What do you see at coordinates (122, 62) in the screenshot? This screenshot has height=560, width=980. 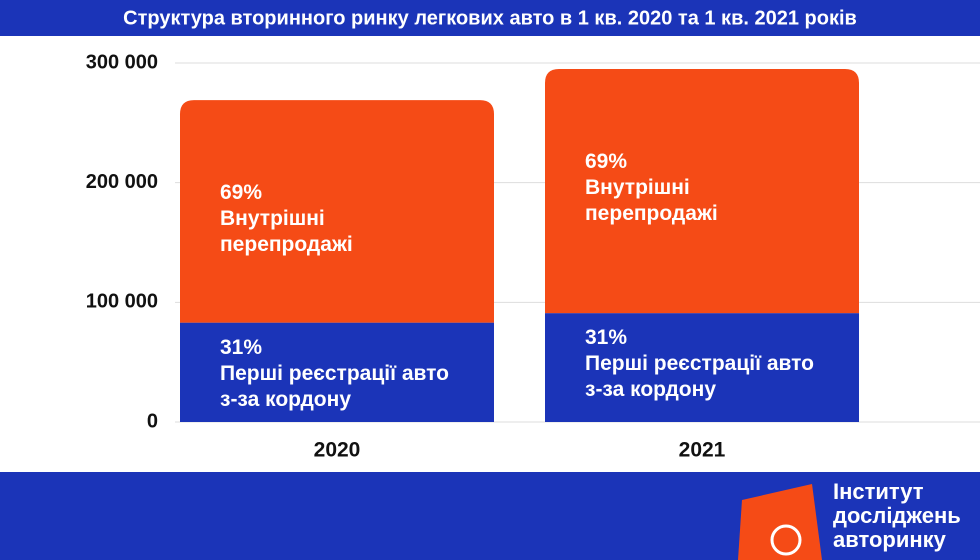 I see `y-tick-label: 300 000` at bounding box center [122, 62].